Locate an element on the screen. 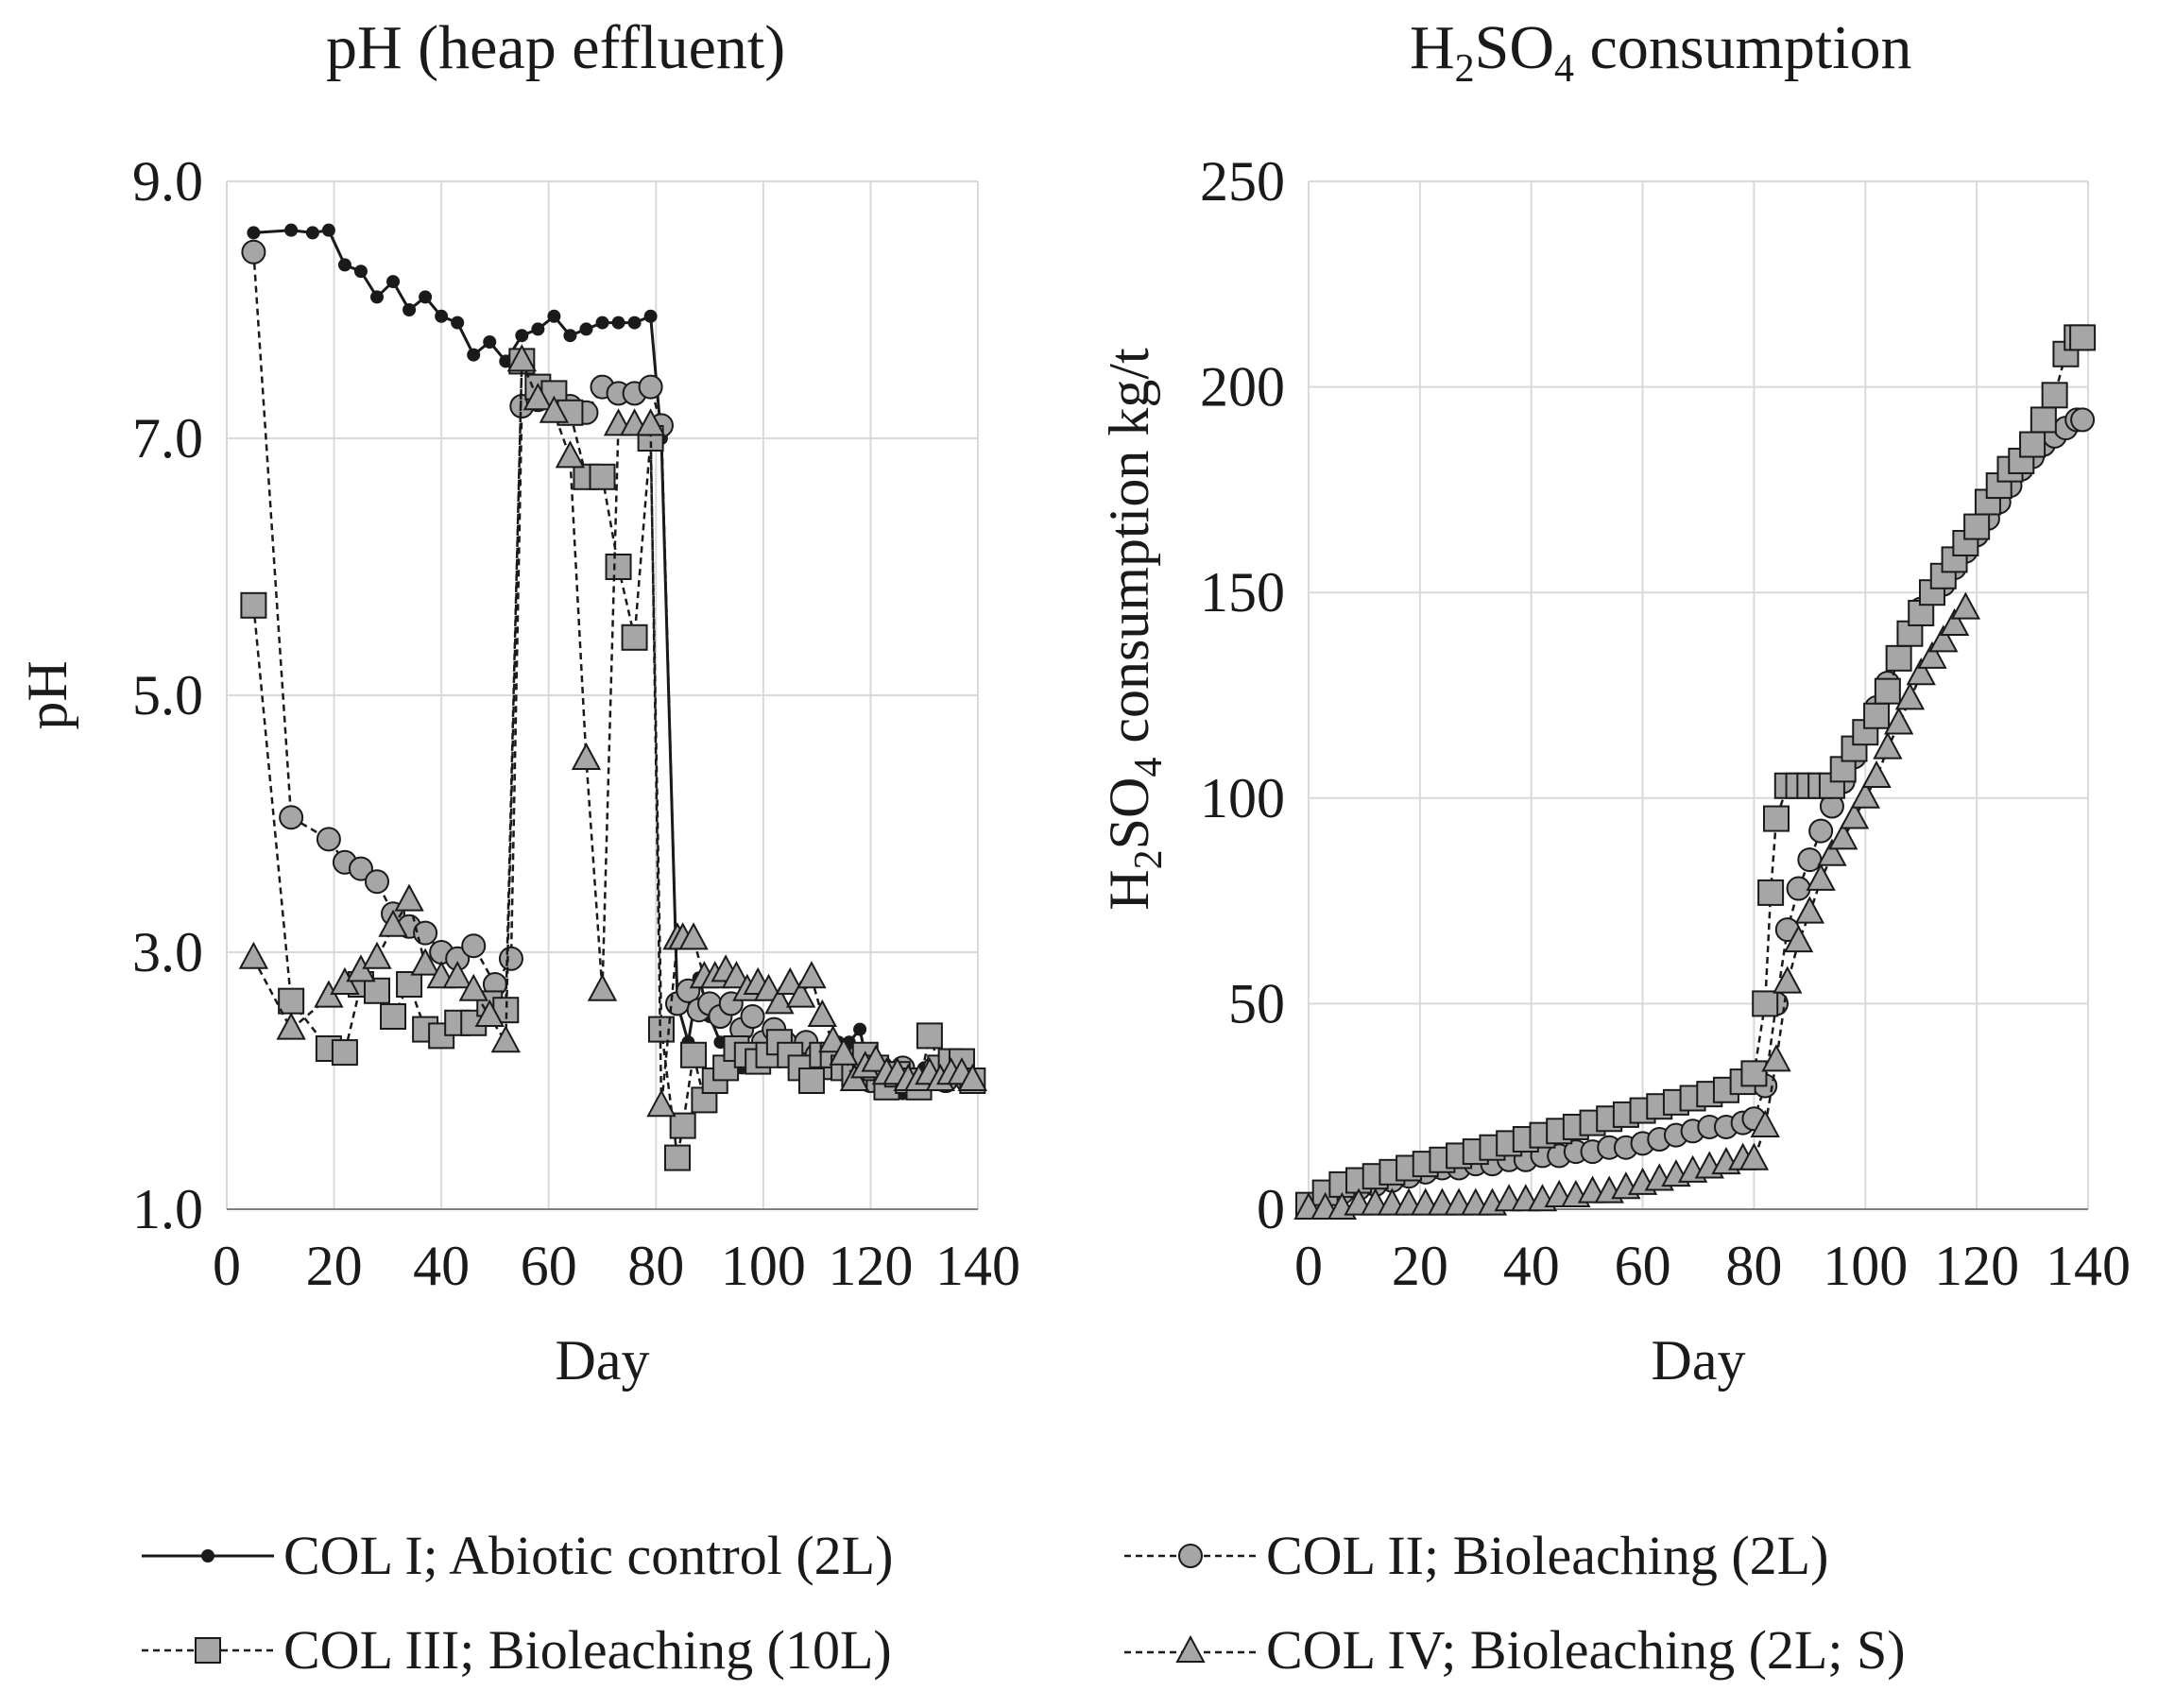  y-tick-label: 5.0 is located at coordinates (167, 695).